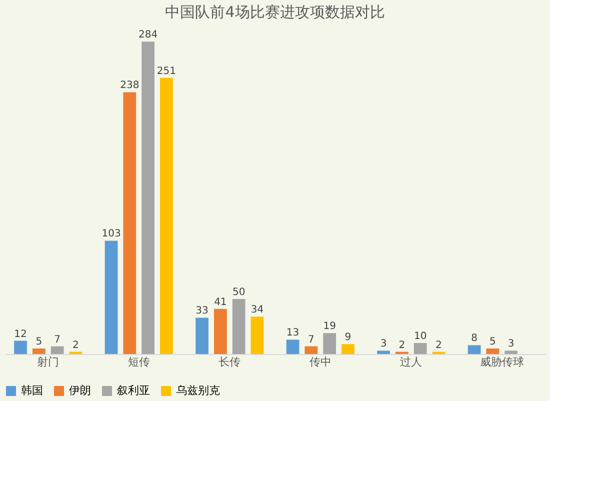 Image resolution: width=600 pixels, height=480 pixels. What do you see at coordinates (320, 362) in the screenshot?
I see `x-tick-label: 传中` at bounding box center [320, 362].